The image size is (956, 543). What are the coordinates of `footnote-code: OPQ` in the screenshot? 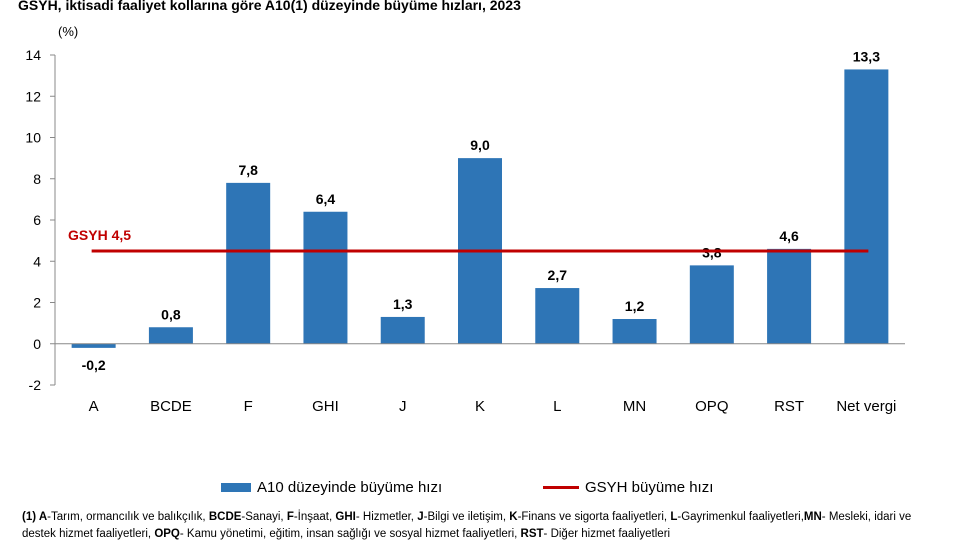 It's located at (167, 534).